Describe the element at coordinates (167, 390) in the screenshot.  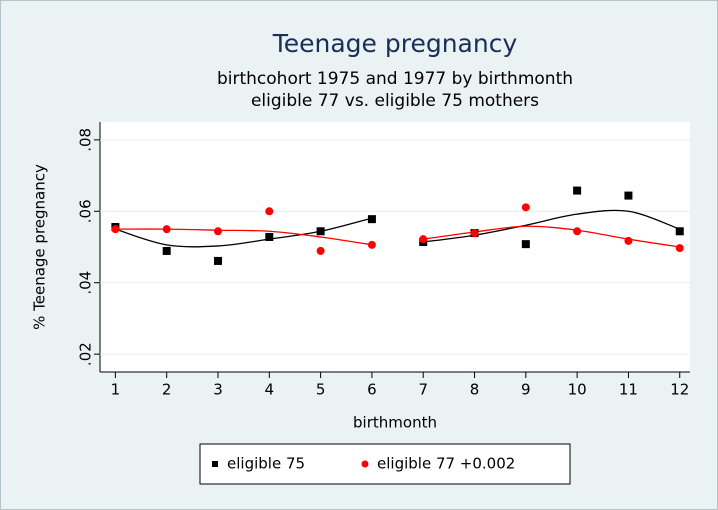
I see `x-tick-label: 2` at that location.